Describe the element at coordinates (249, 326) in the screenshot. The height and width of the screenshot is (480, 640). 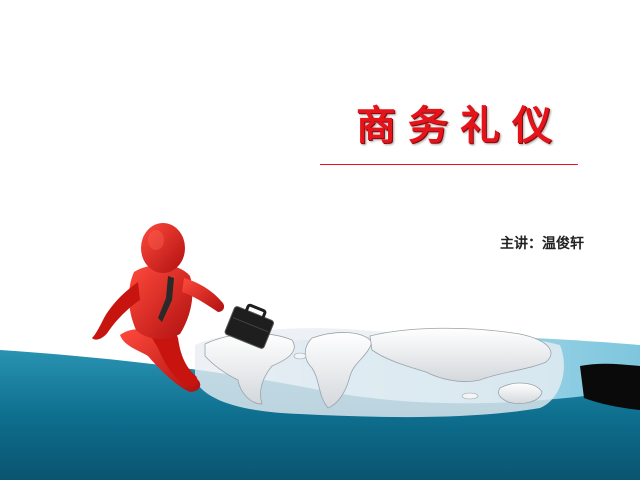
I see `briefcase-icon` at that location.